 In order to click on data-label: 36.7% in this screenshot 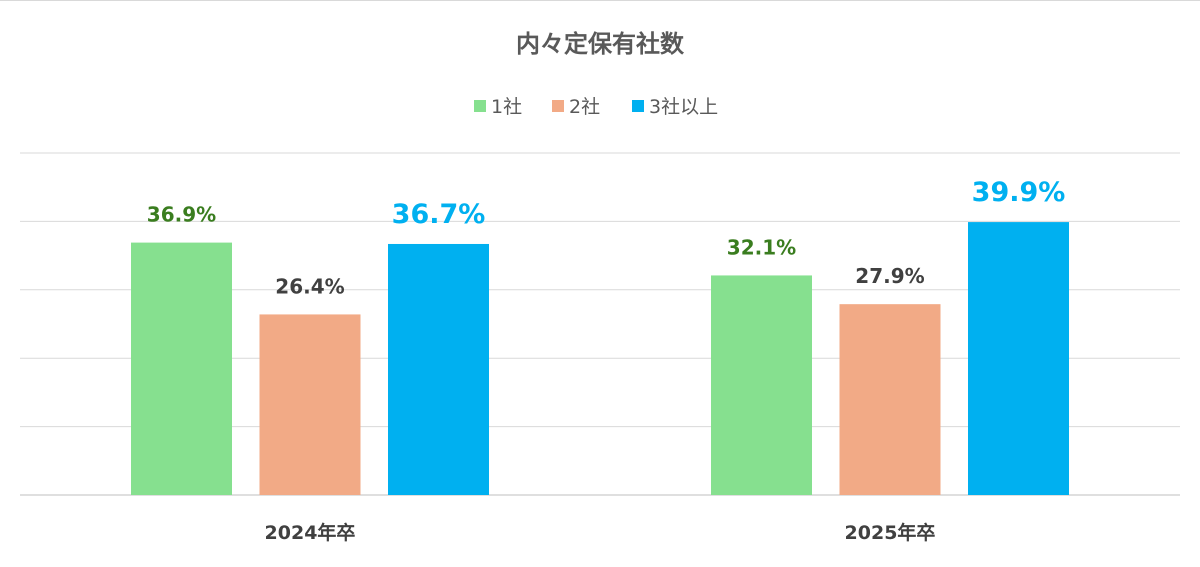, I will do `click(439, 214)`.